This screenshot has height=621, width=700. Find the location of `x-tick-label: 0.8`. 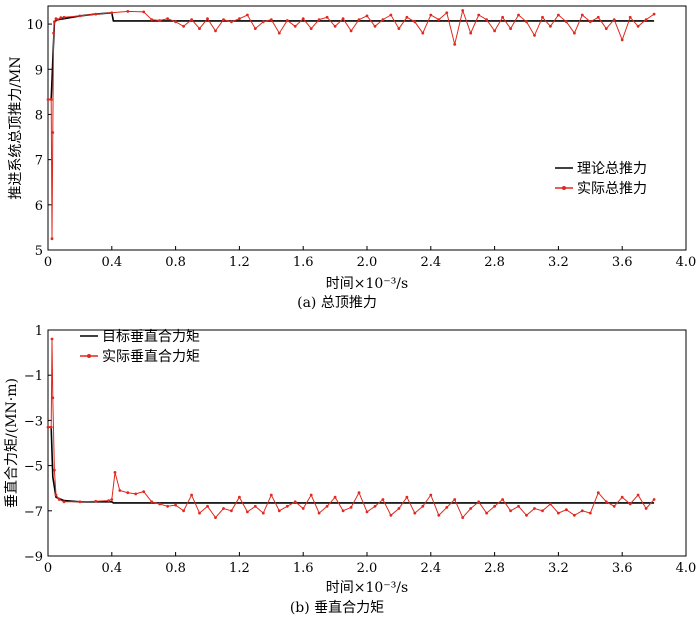

x-tick-label: 0.8 is located at coordinates (175, 262).